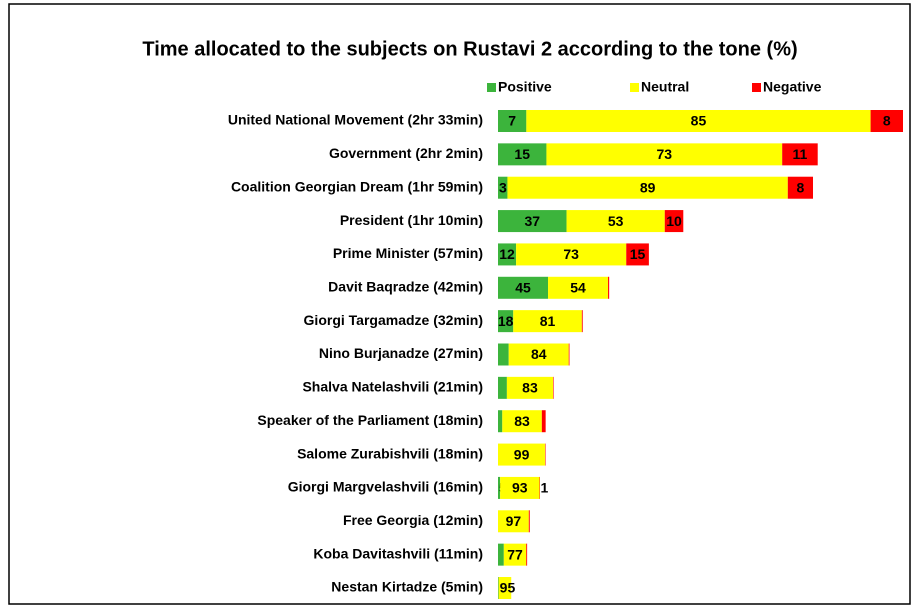  What do you see at coordinates (515, 554) in the screenshot?
I see `data-label: 77` at bounding box center [515, 554].